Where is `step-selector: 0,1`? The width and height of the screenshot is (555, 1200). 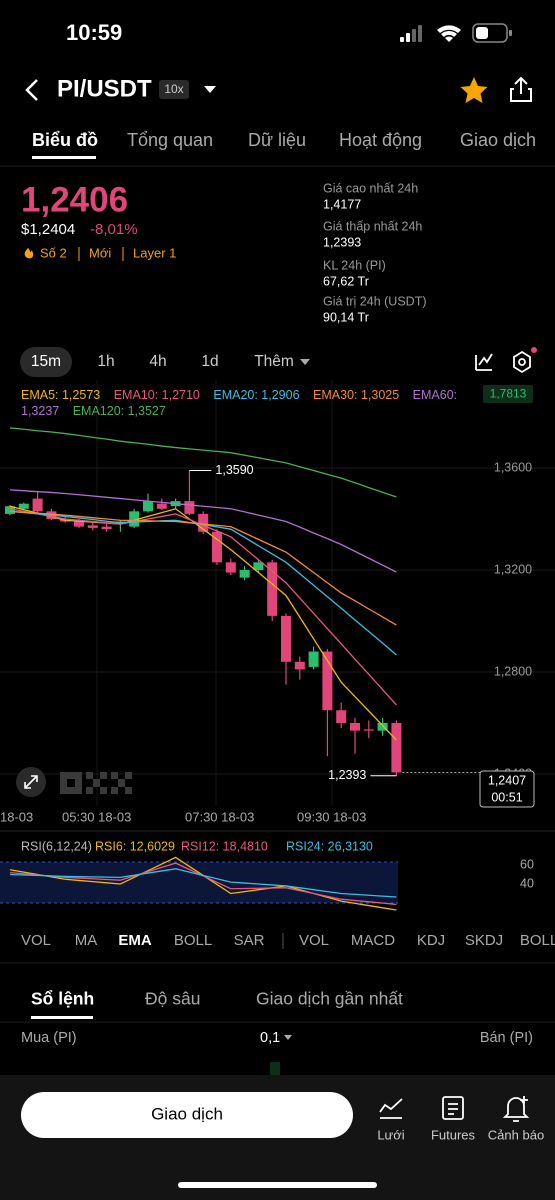 step-selector: 0,1 is located at coordinates (270, 1038).